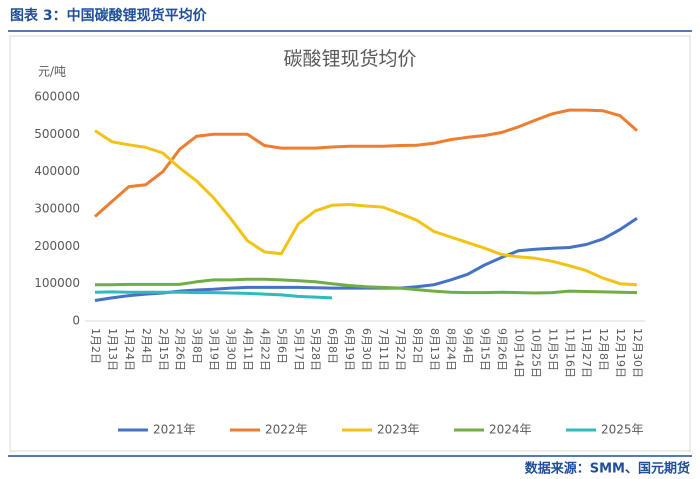 The image size is (700, 479). Describe the element at coordinates (264, 349) in the screenshot. I see `x-tick-label: 4月22日` at that location.